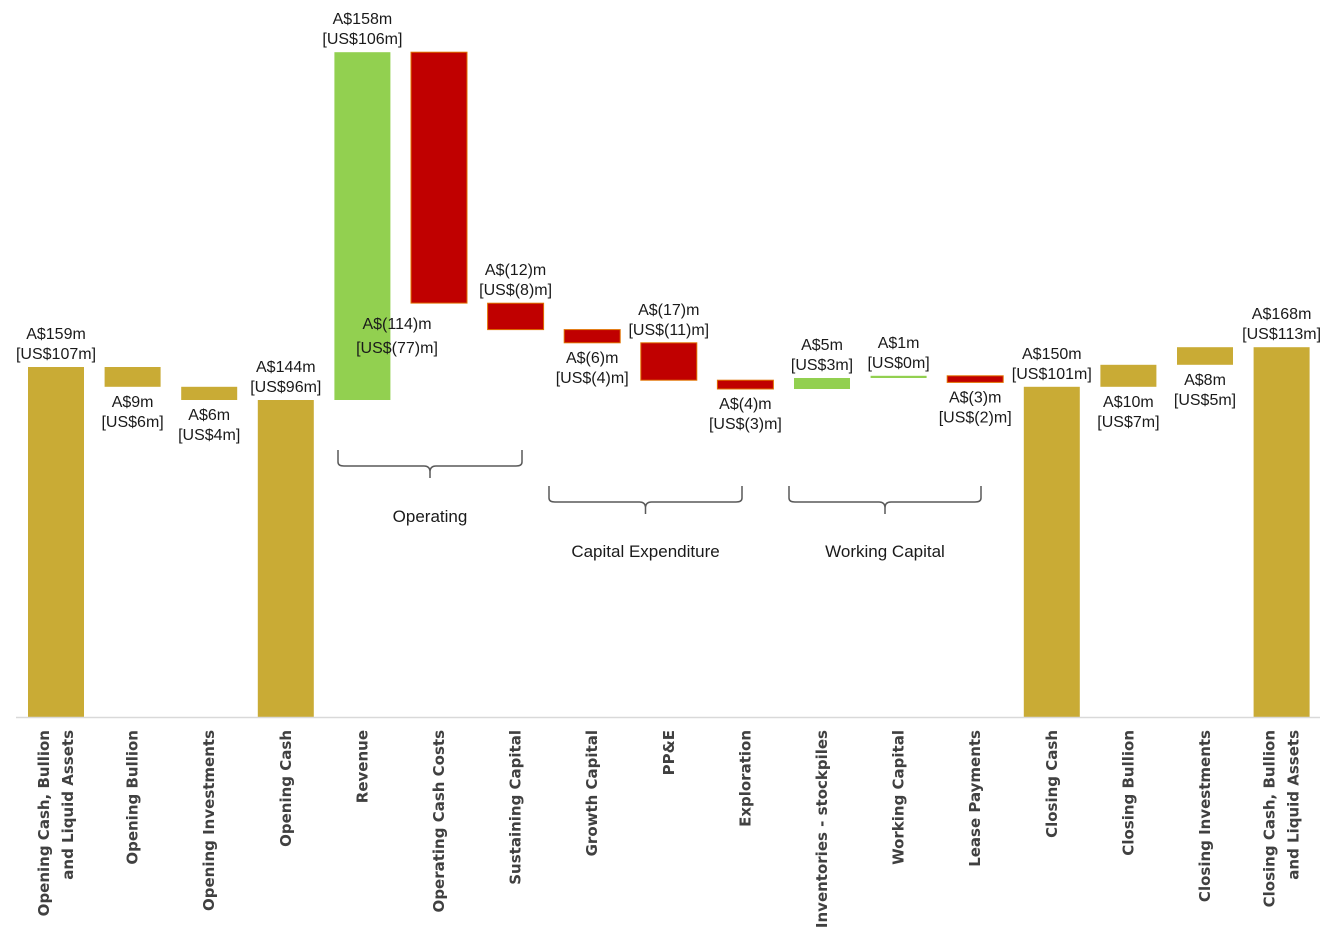  I want to click on category-label: Inventories - stockpiles, so click(822, 829).